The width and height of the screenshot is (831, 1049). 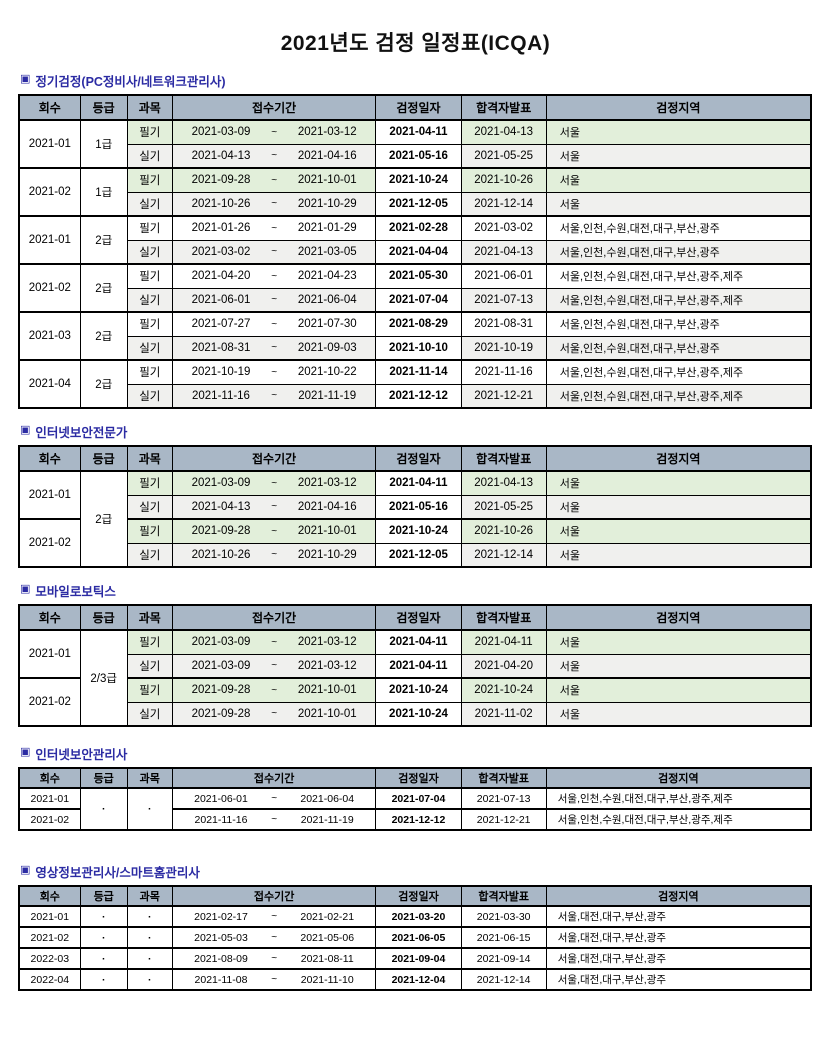 I want to click on period-end-date: 2021-03-05, so click(x=327, y=251).